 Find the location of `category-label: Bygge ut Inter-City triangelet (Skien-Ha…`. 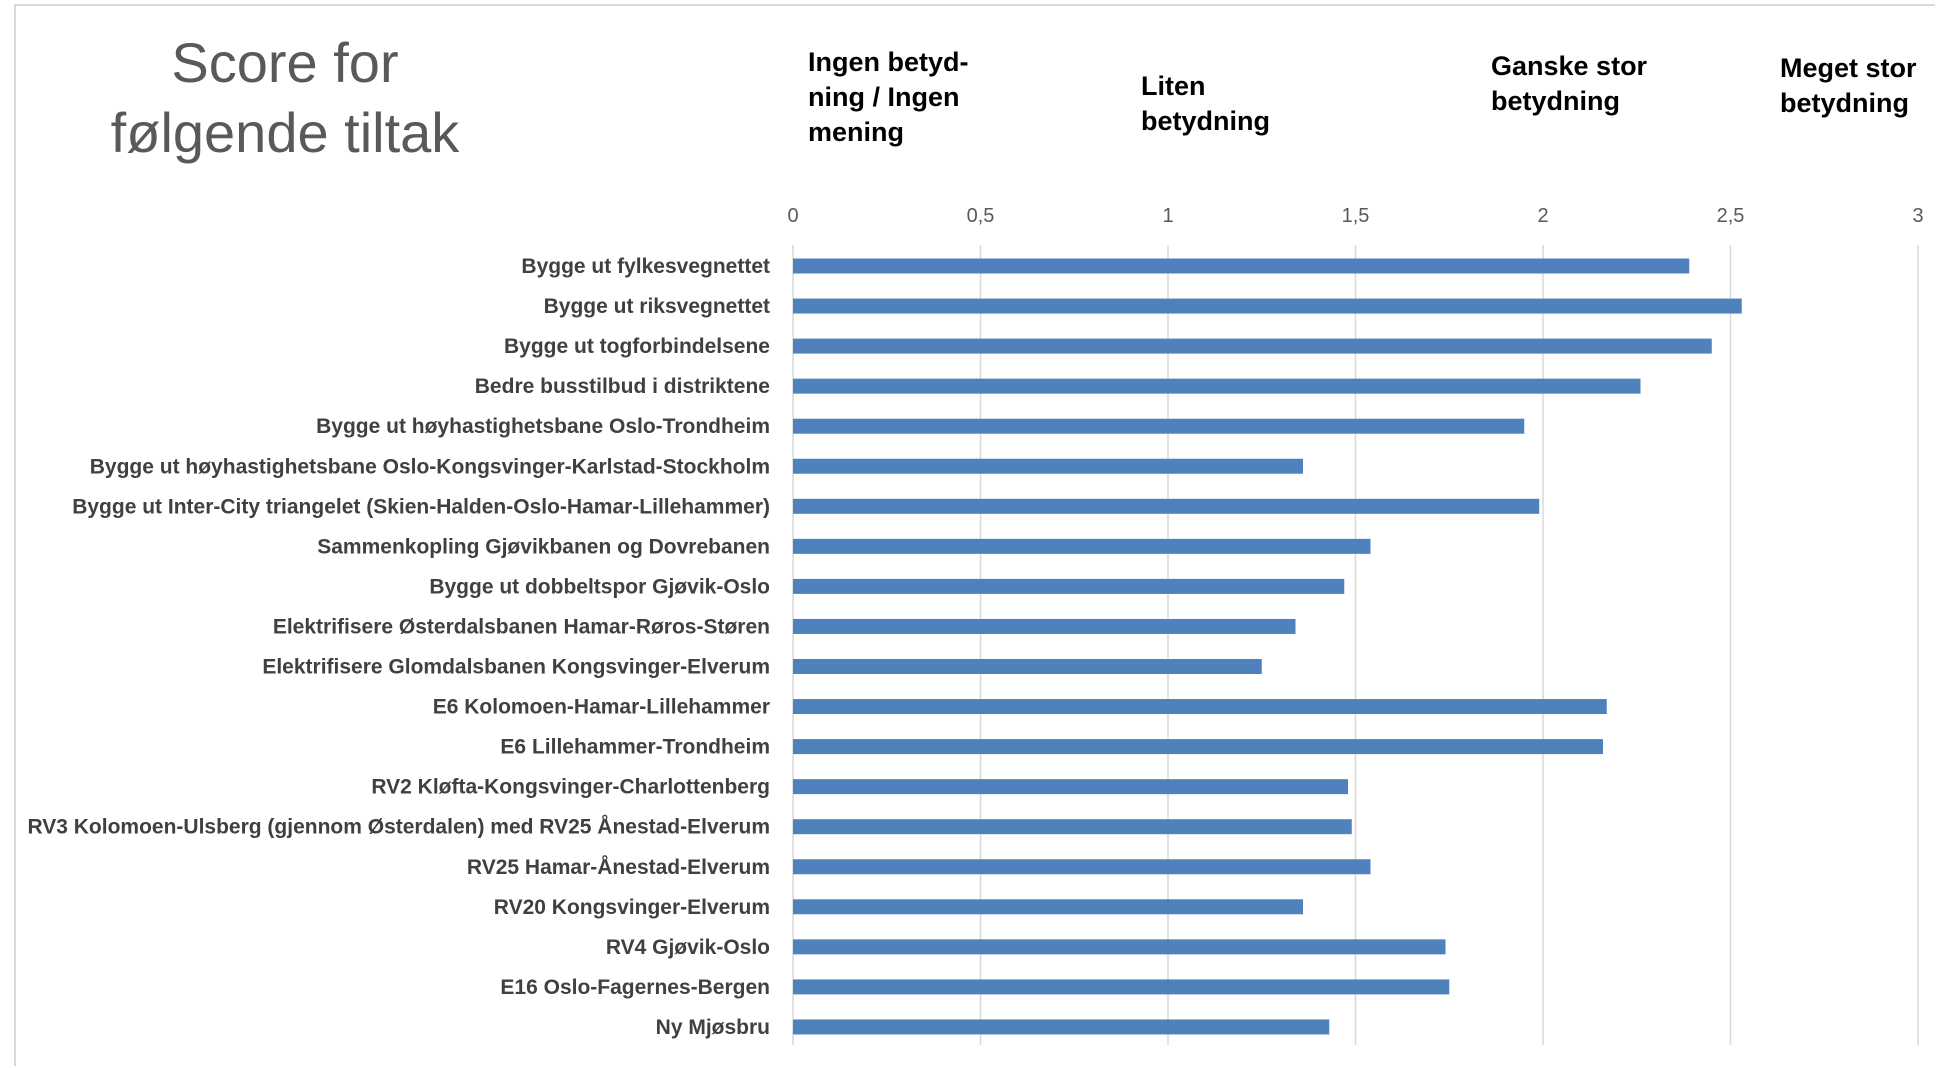

category-label: Bygge ut Inter-City triangelet (Skien-Ha… is located at coordinates (421, 506).